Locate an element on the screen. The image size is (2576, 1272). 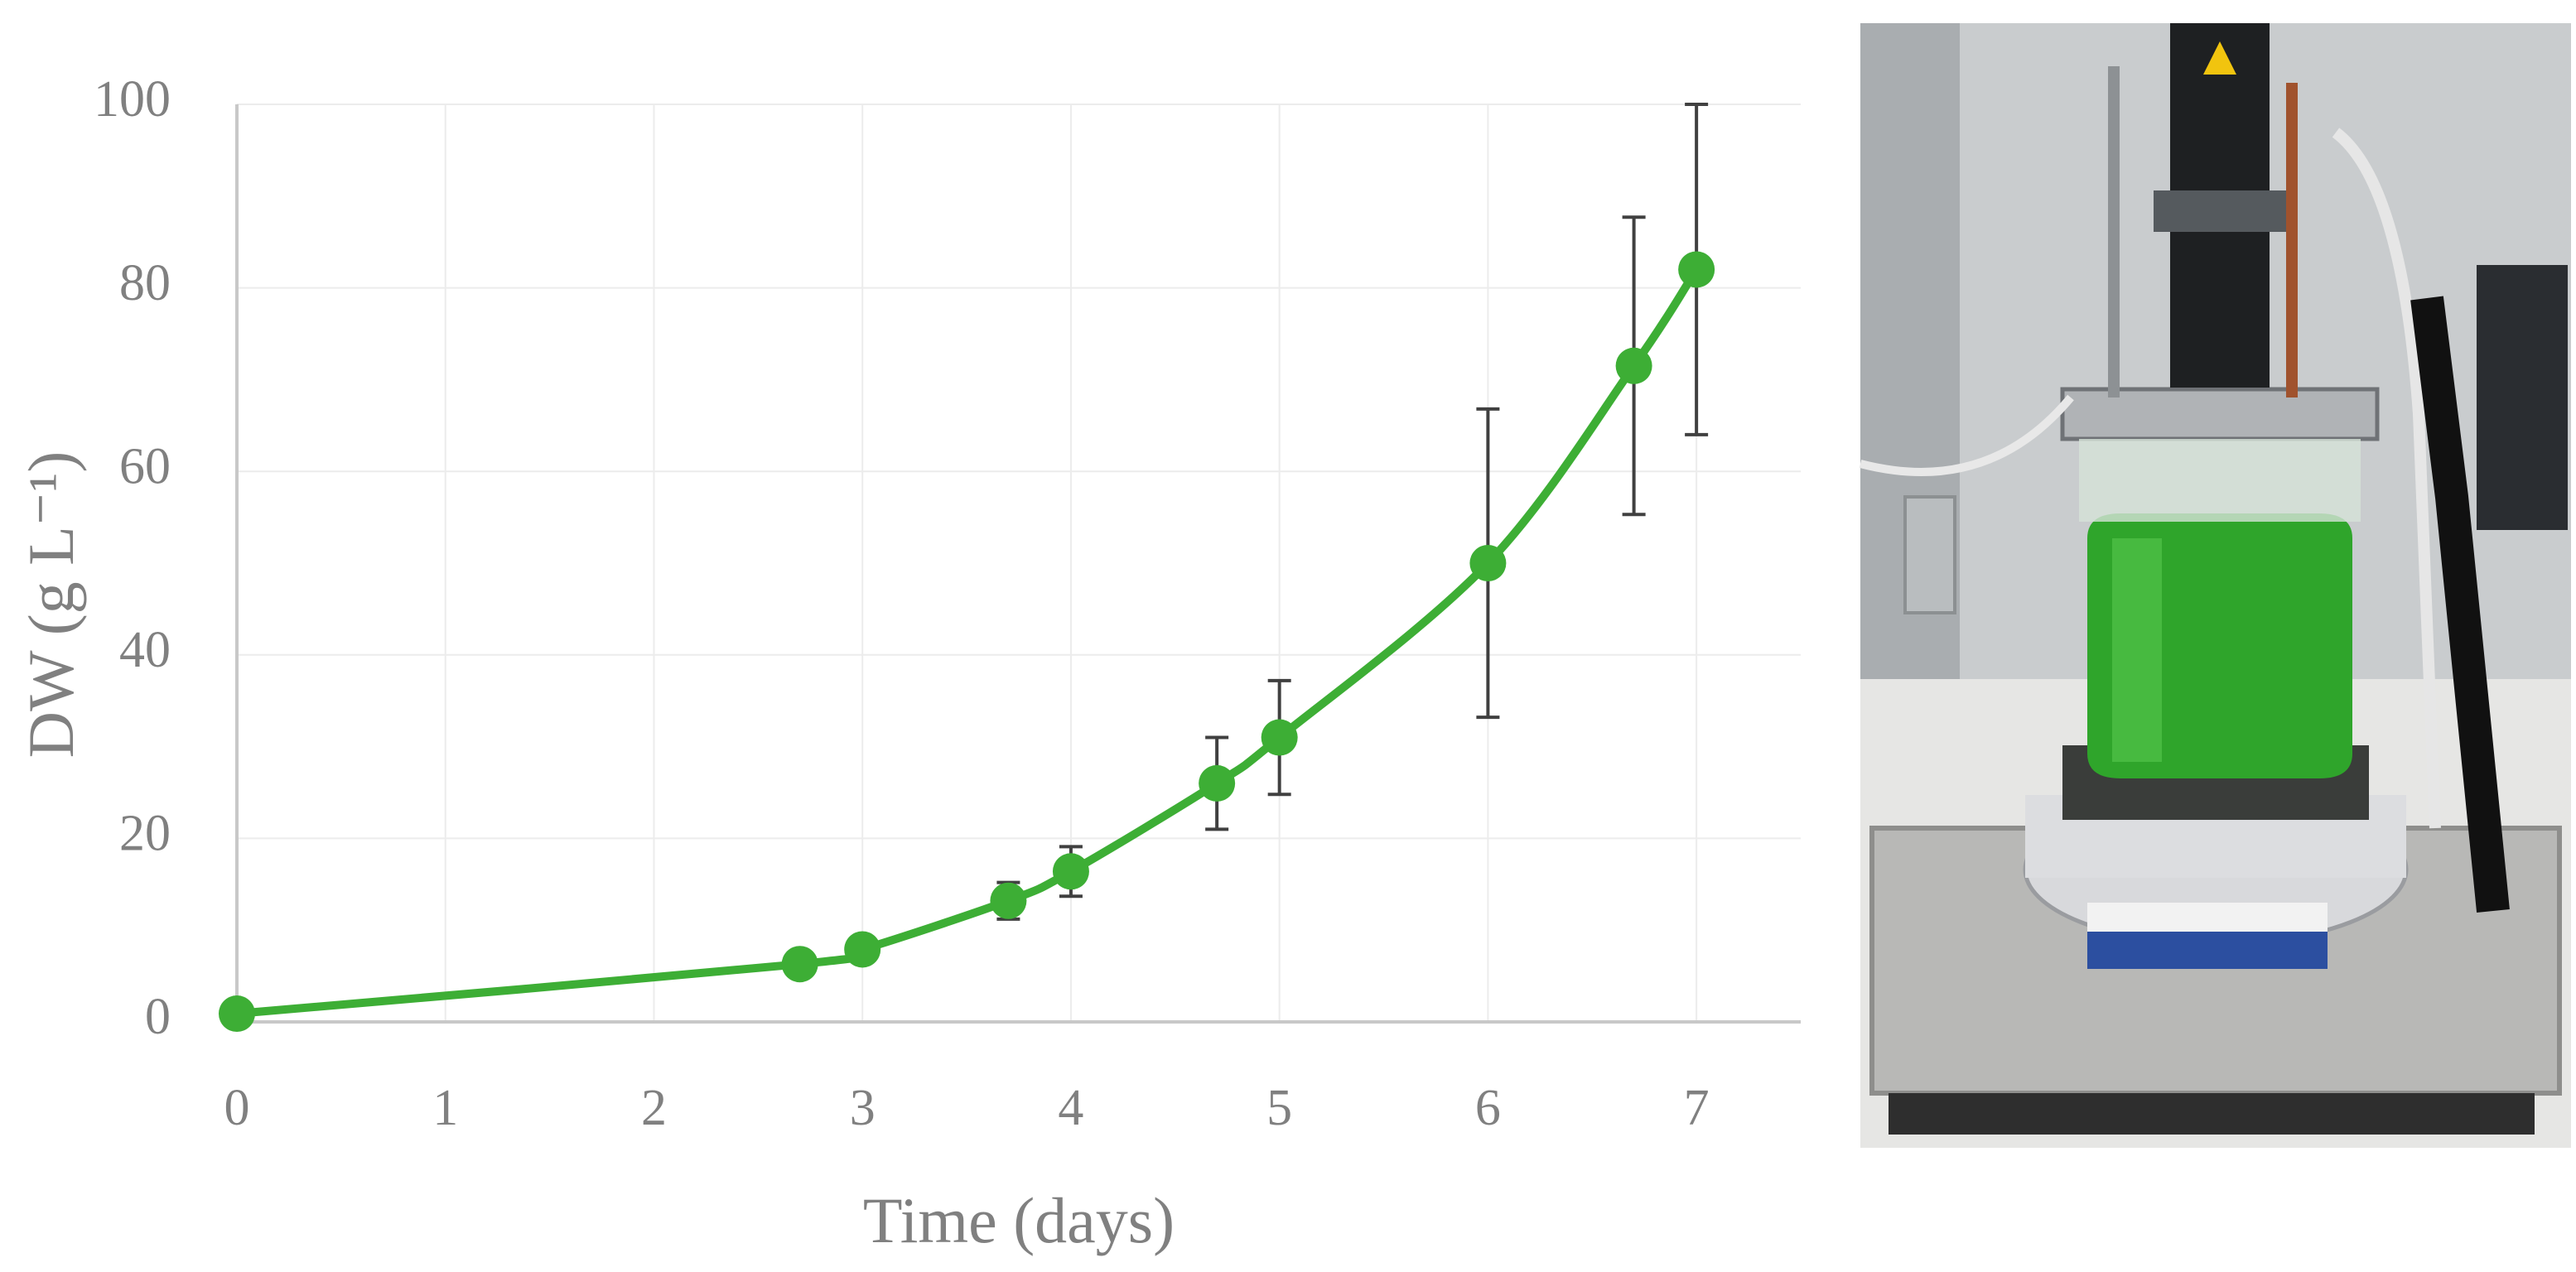
y-tick-label: 0 is located at coordinates (158, 1017).